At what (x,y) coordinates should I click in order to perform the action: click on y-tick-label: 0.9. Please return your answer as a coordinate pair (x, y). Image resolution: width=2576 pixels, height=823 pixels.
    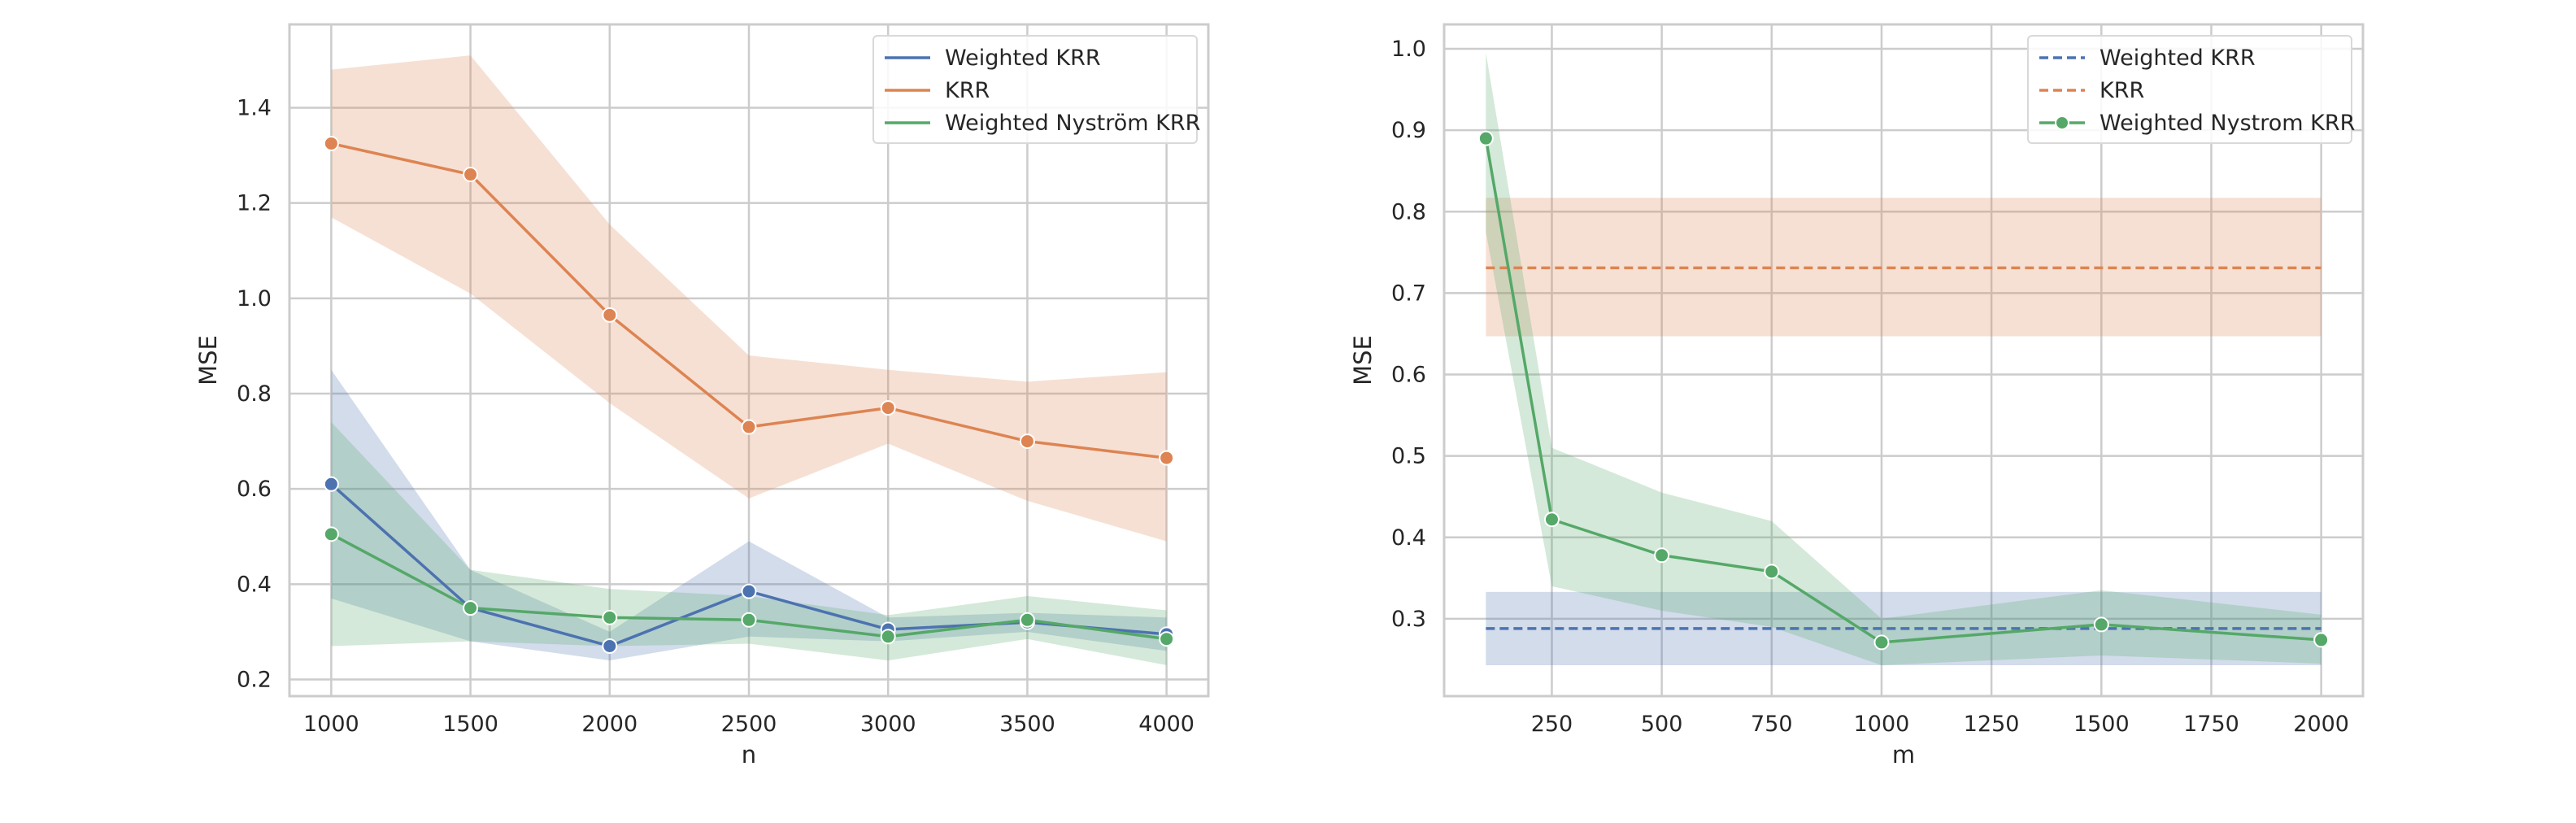
    Looking at the image, I should click on (1408, 130).